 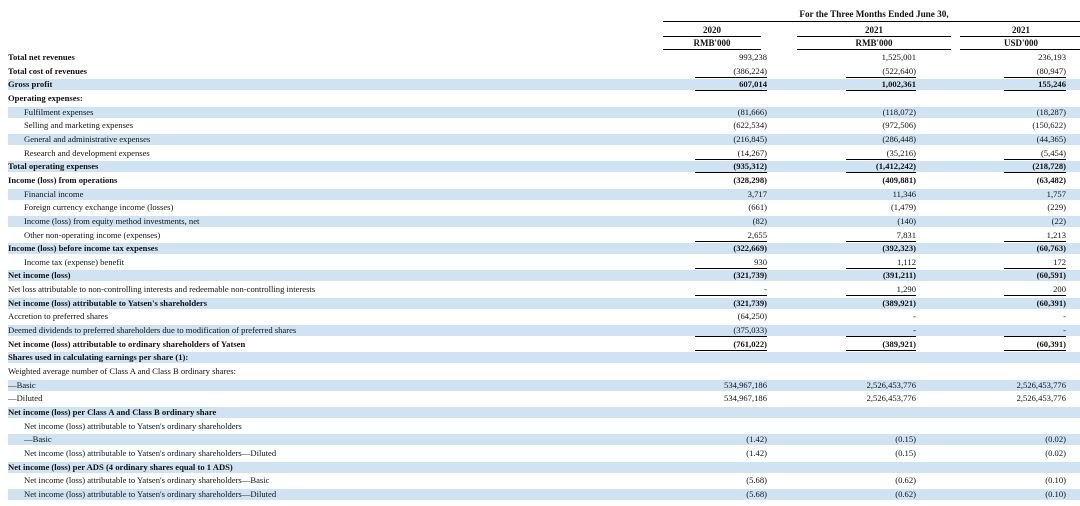 What do you see at coordinates (1051, 138) in the screenshot?
I see `row-value-col-3: (44,365)` at bounding box center [1051, 138].